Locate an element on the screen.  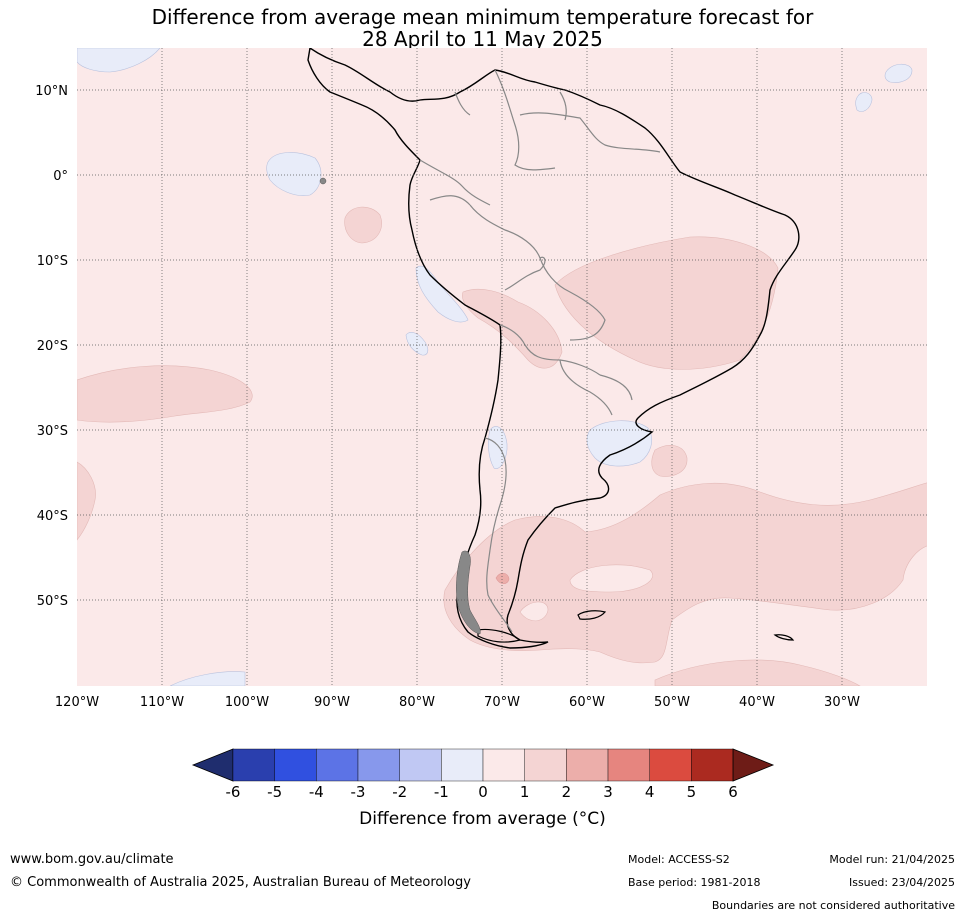
lat-label-20s: 20°S is located at coordinates (52, 346).